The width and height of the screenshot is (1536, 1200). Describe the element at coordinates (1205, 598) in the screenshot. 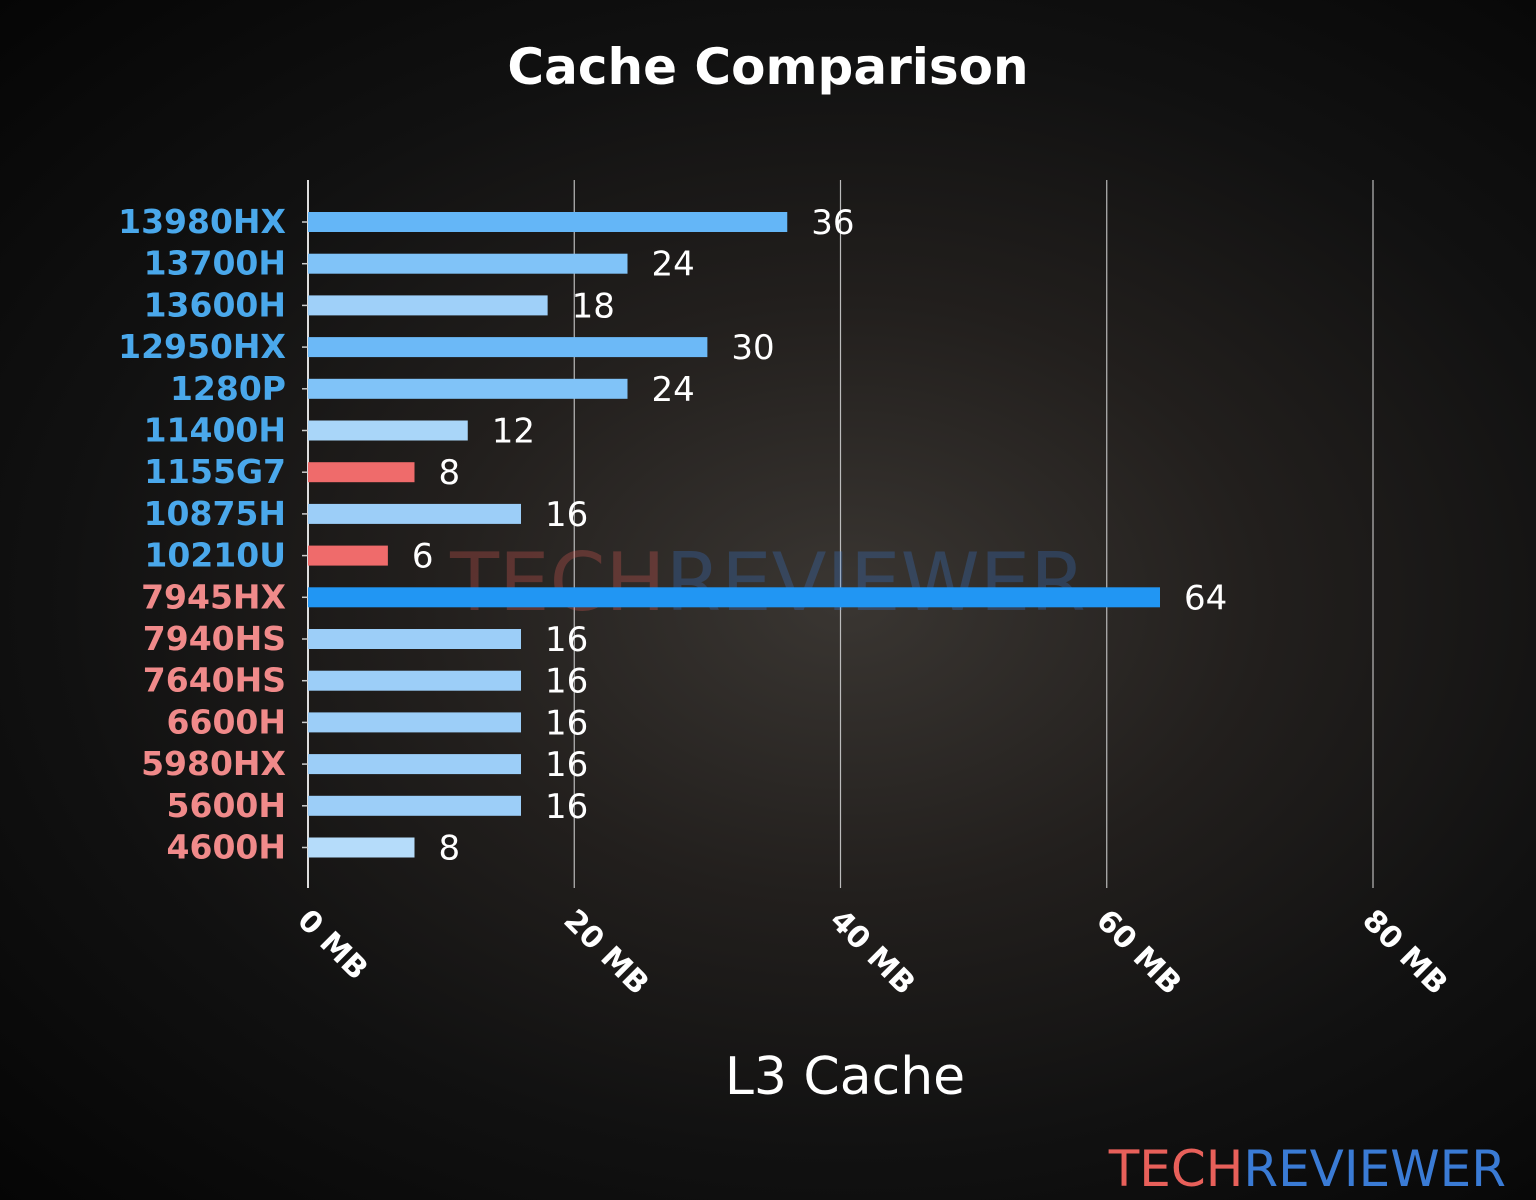

I see `data-label: 64` at that location.